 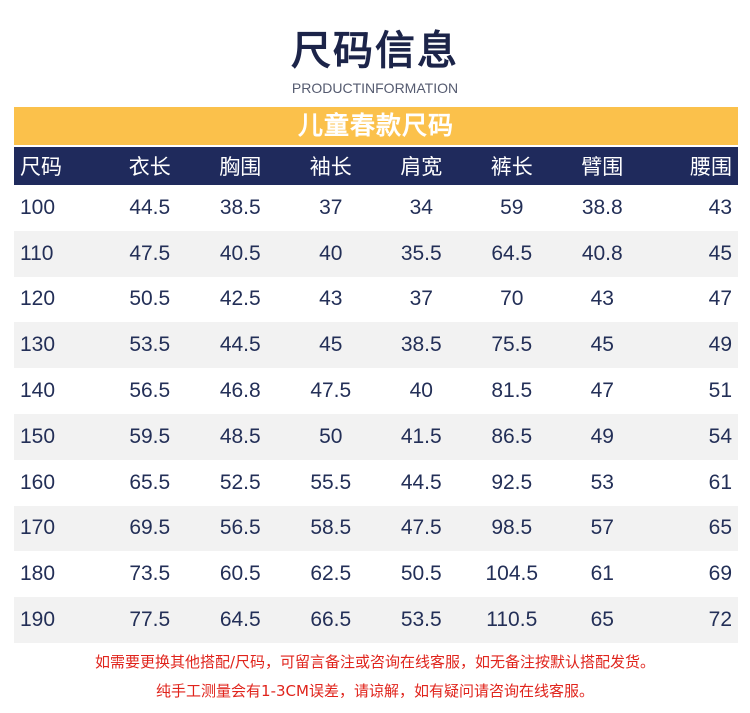 I want to click on table-cell: 60.5, so click(x=240, y=574).